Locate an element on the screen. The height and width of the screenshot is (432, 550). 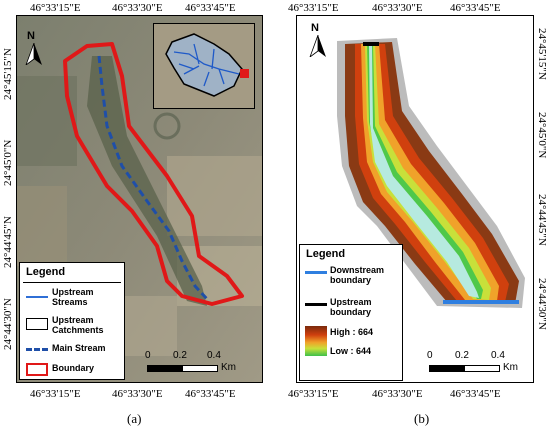
scale-bar-b: 0 0.2 0.4 Km is located at coordinates (479, 364).